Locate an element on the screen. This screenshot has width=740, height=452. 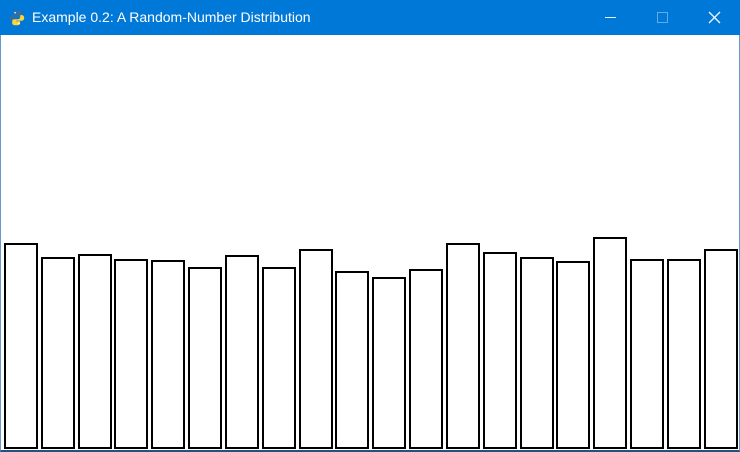
close-icon is located at coordinates (714, 17).